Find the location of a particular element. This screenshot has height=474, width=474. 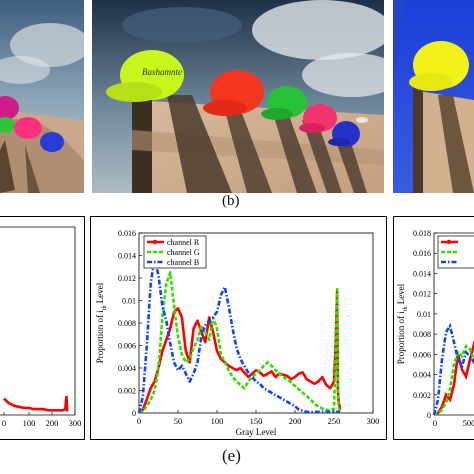

photo-left is located at coordinates (42, 96).